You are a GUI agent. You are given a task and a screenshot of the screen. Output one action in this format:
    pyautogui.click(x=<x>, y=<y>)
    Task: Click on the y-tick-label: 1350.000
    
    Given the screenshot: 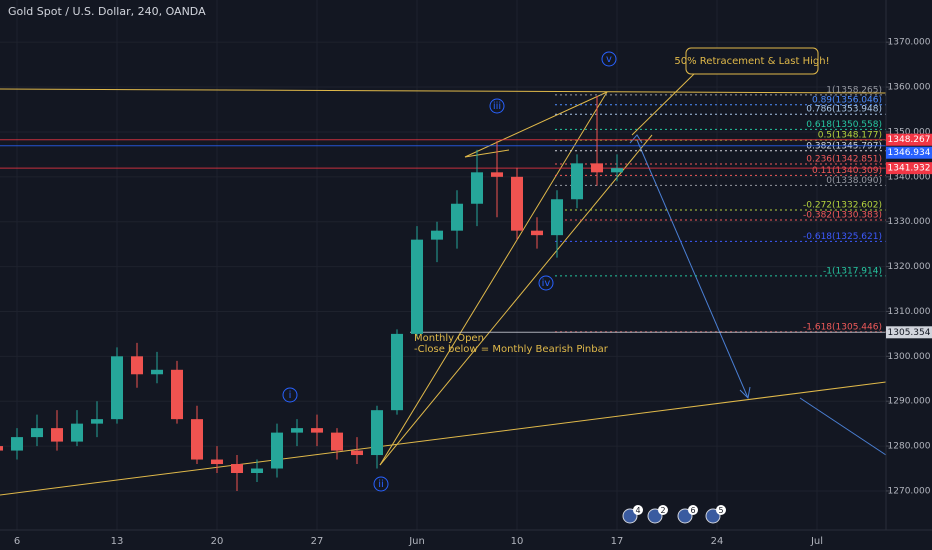 What is the action you would take?
    pyautogui.click(x=909, y=132)
    